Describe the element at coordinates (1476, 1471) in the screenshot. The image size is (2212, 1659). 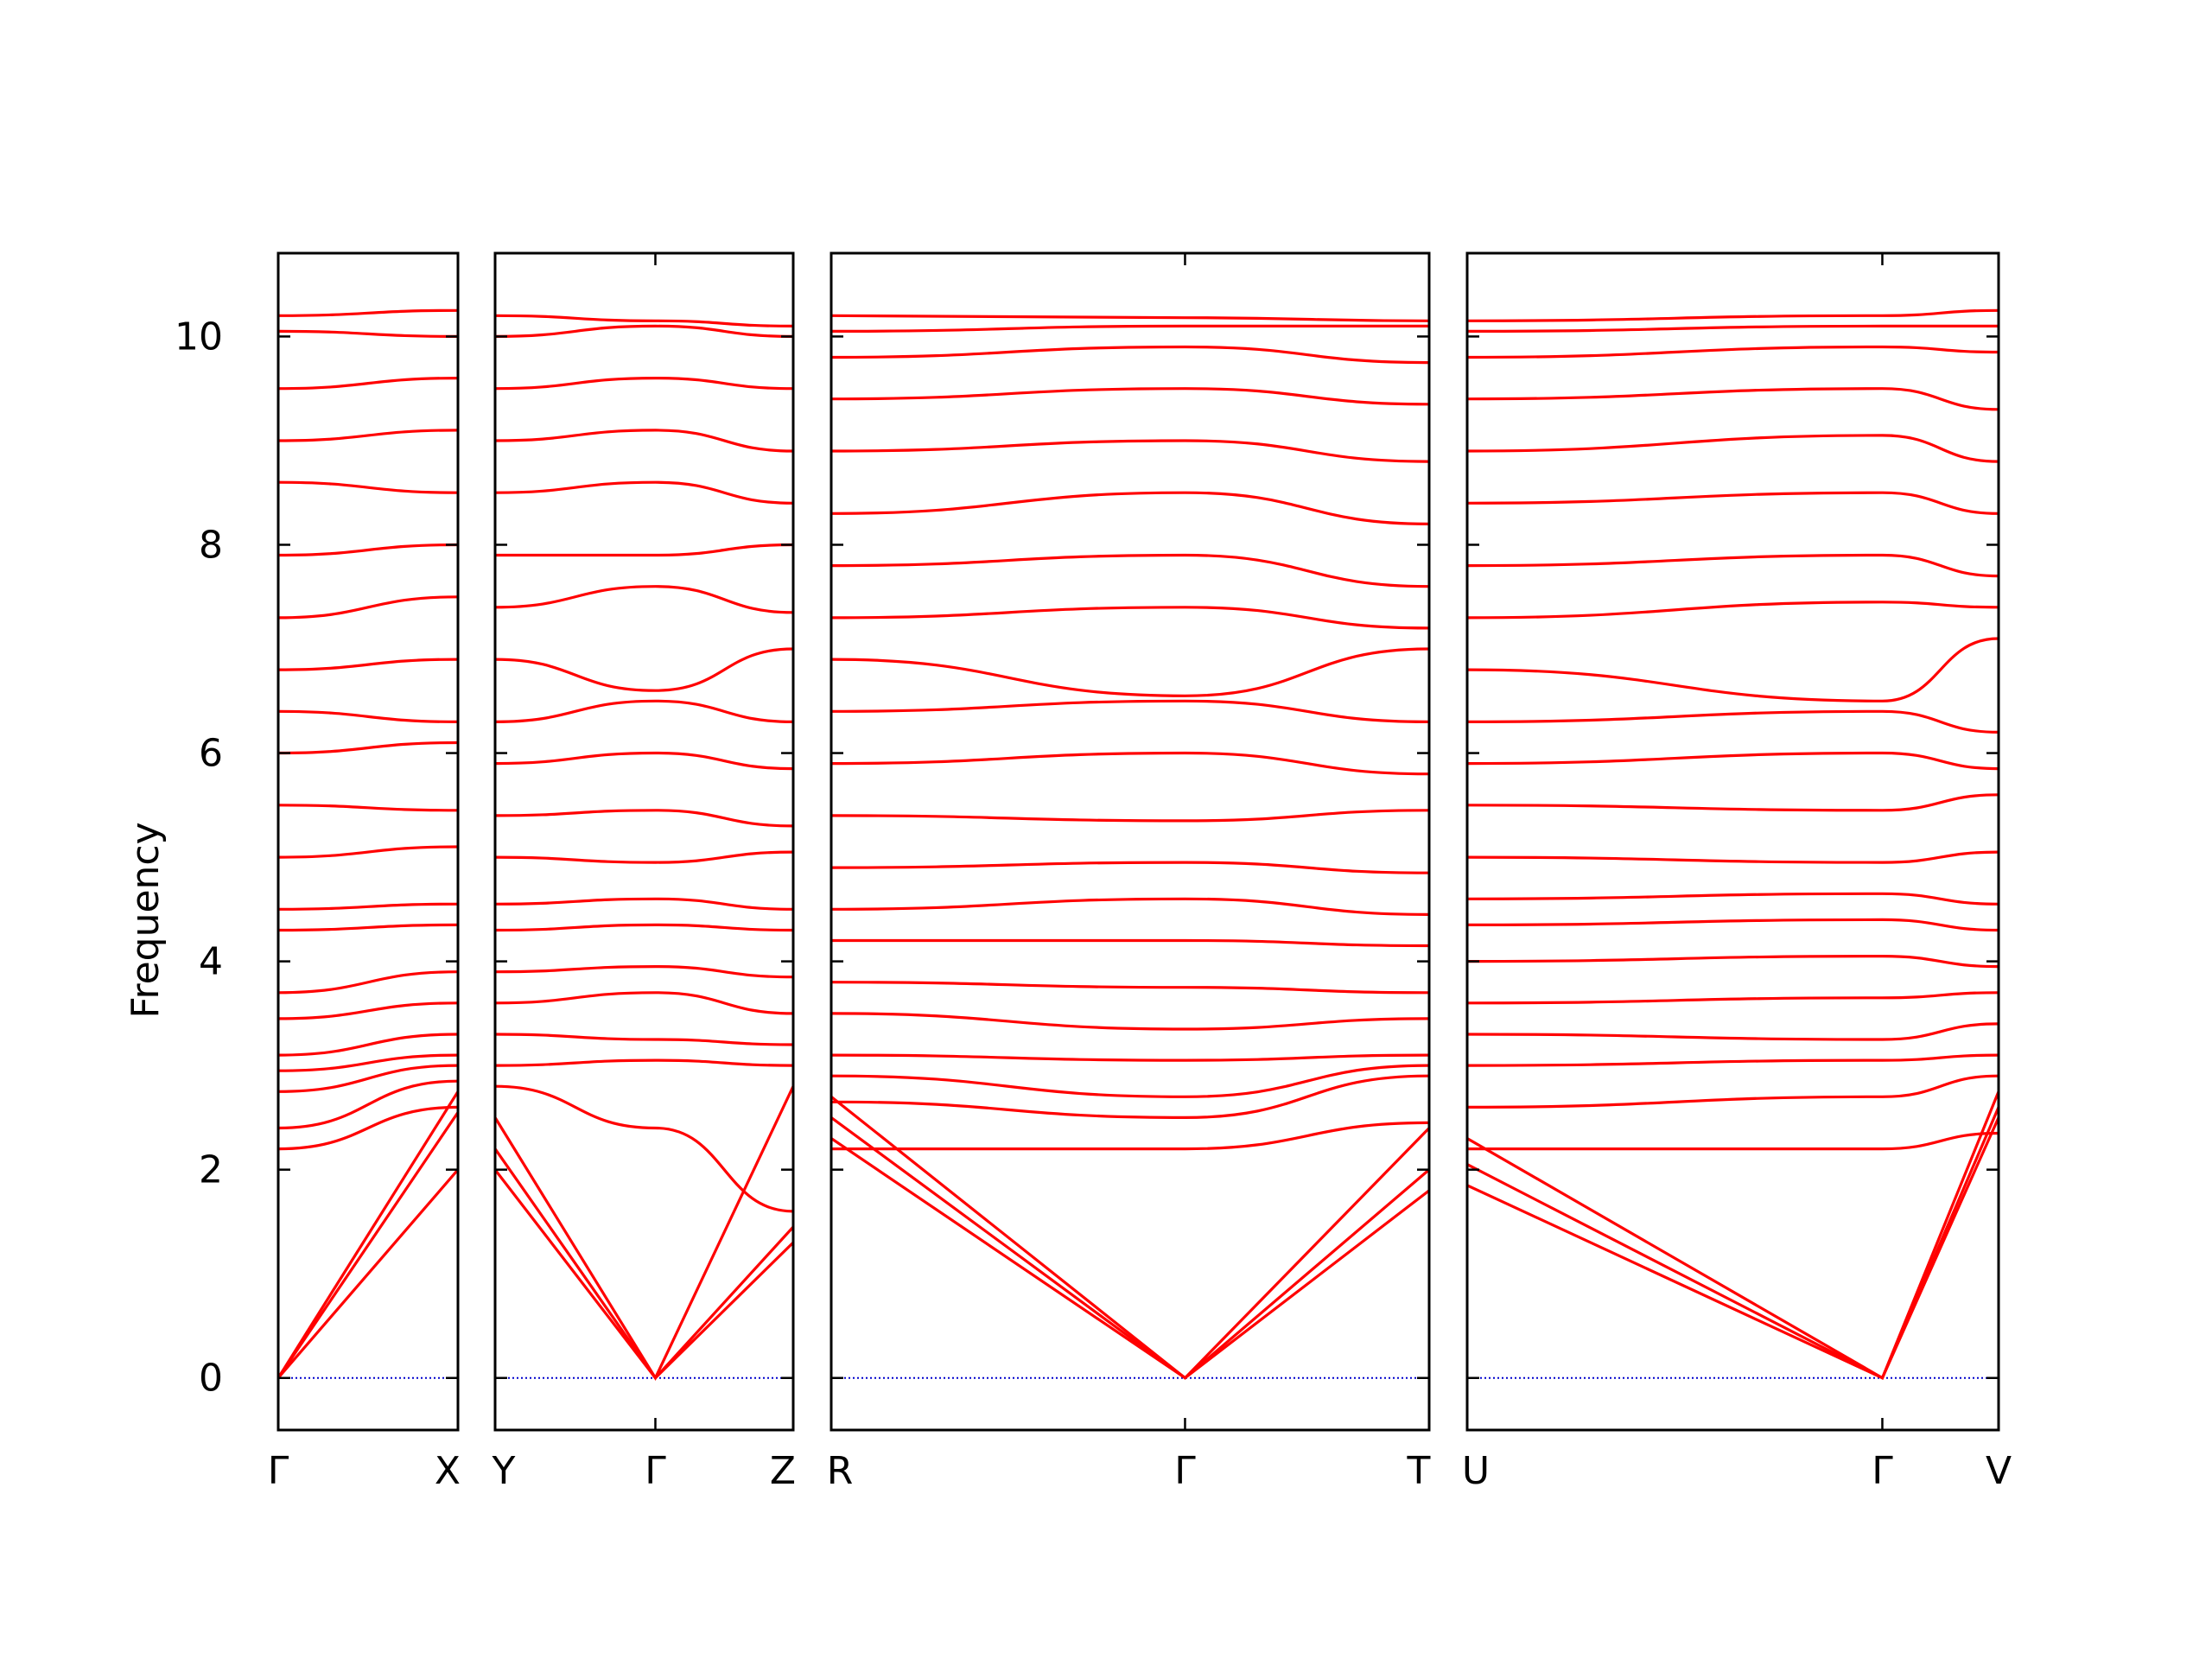
I see `x-tick-label: U` at that location.